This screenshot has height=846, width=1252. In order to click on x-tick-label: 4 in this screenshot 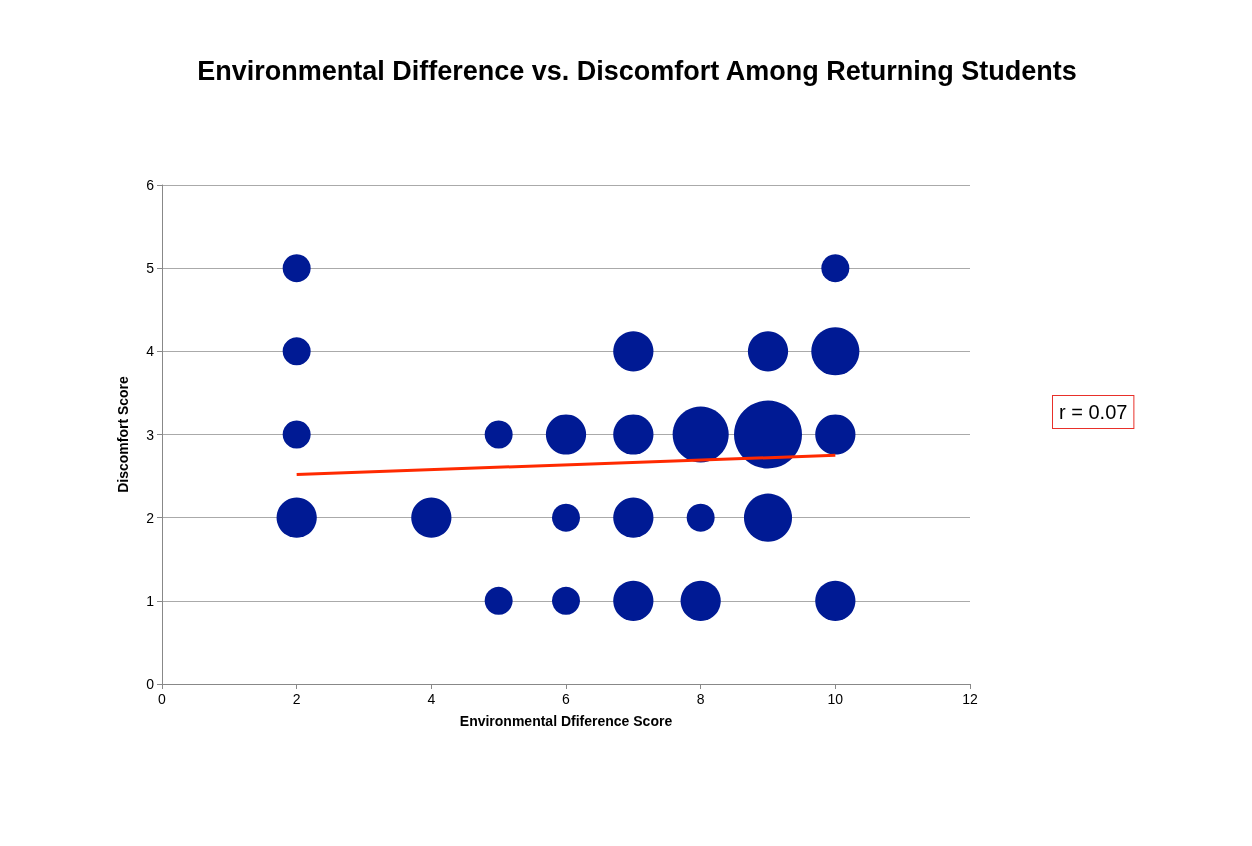, I will do `click(431, 699)`.